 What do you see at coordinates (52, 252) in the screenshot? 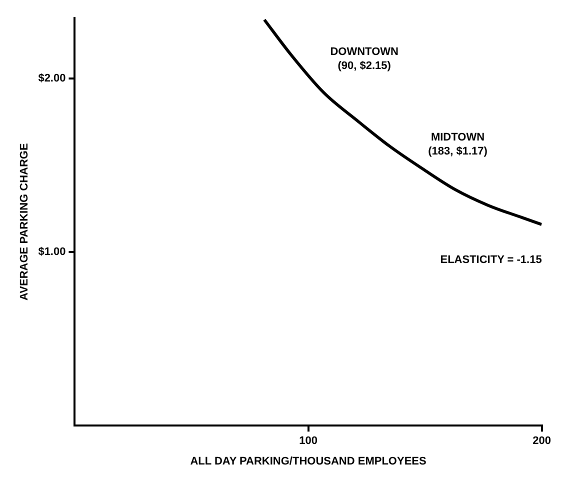
I see `y-tick-label: $1.00` at bounding box center [52, 252].